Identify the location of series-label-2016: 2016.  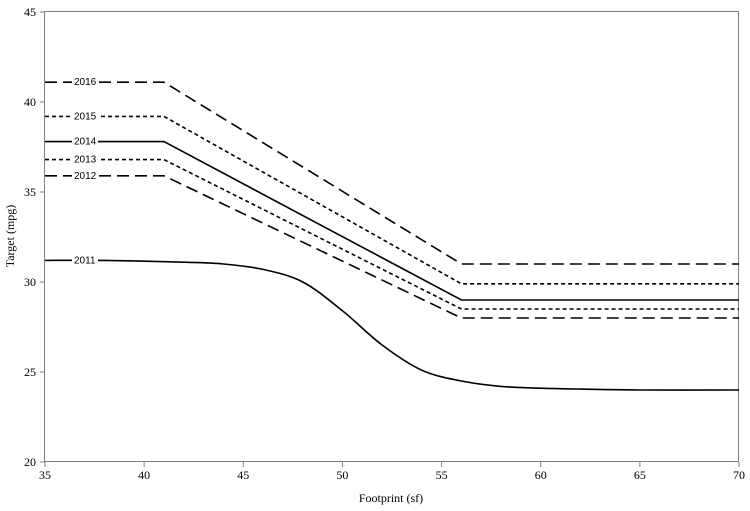
(85, 82).